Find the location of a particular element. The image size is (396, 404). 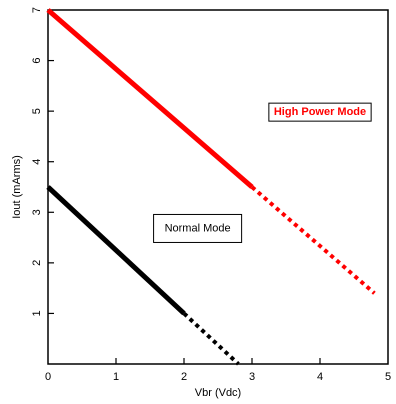

x-axis-title: Vbr (Vdc) is located at coordinates (218, 393).